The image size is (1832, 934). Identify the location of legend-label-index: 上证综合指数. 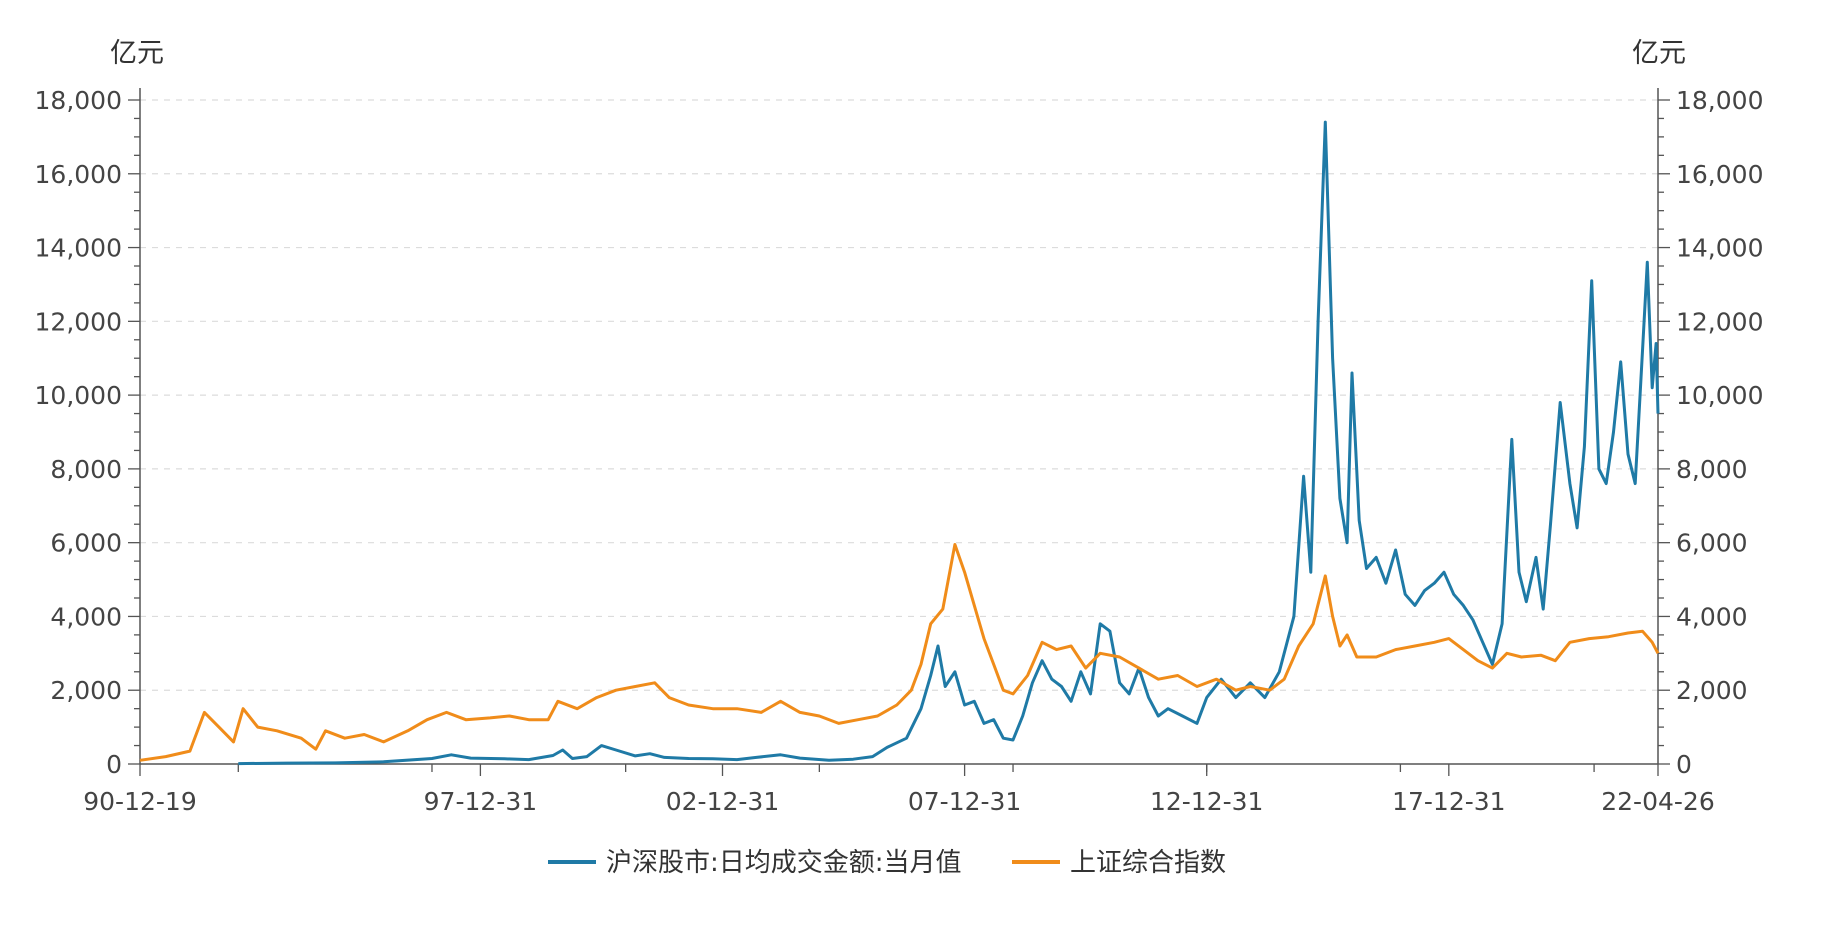
(1148, 863).